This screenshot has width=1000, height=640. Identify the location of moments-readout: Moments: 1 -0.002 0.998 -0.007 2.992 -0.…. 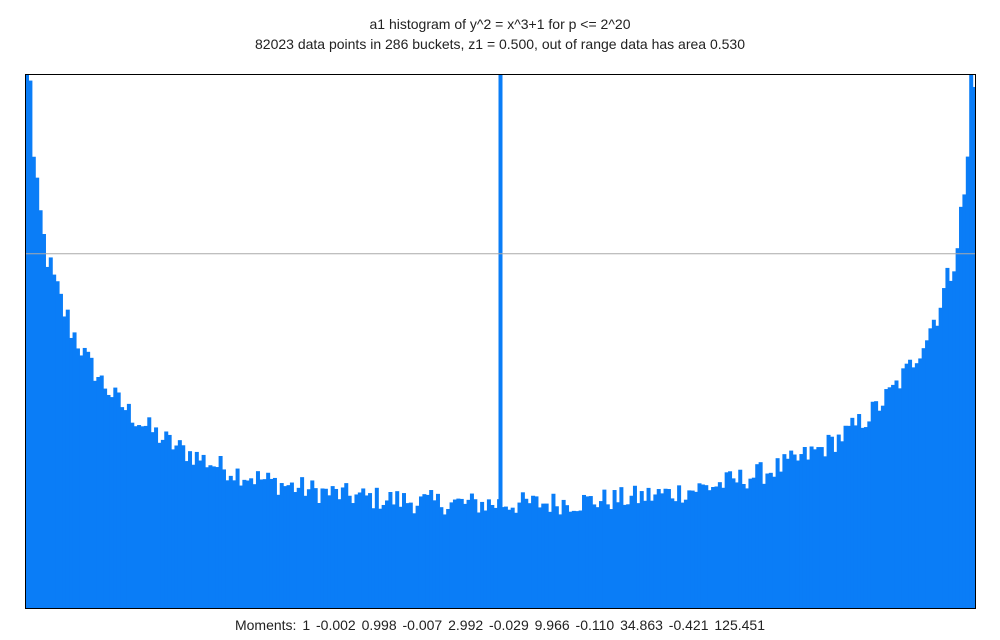
(499, 625).